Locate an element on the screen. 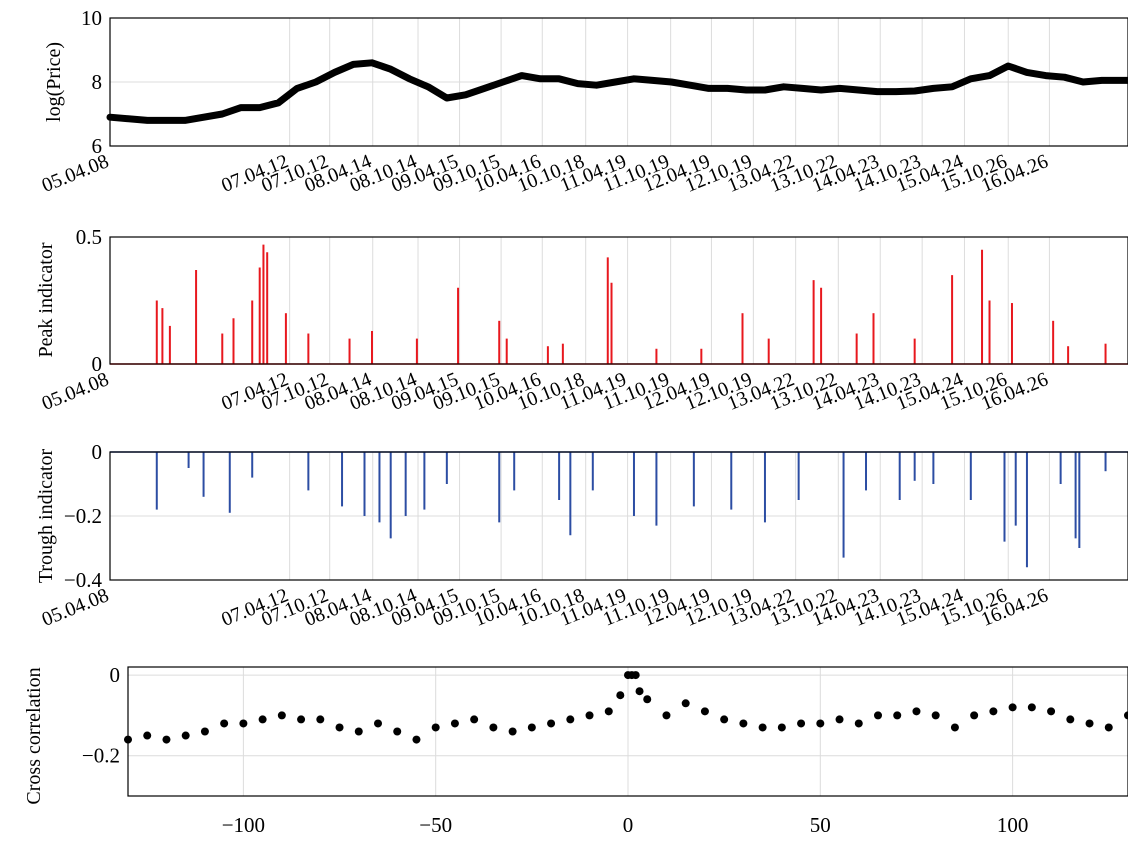 This screenshot has height=844, width=1128. y-tick-label: 10 is located at coordinates (91, 18).